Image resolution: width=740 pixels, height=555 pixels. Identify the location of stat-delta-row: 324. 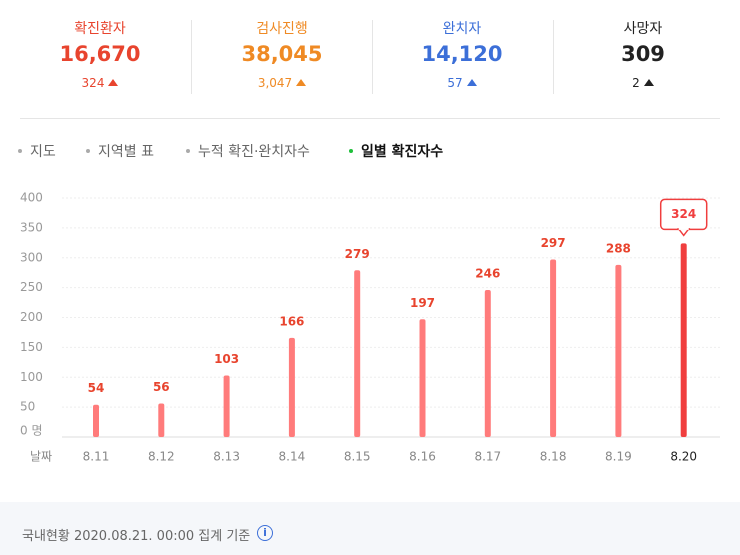
(100, 83).